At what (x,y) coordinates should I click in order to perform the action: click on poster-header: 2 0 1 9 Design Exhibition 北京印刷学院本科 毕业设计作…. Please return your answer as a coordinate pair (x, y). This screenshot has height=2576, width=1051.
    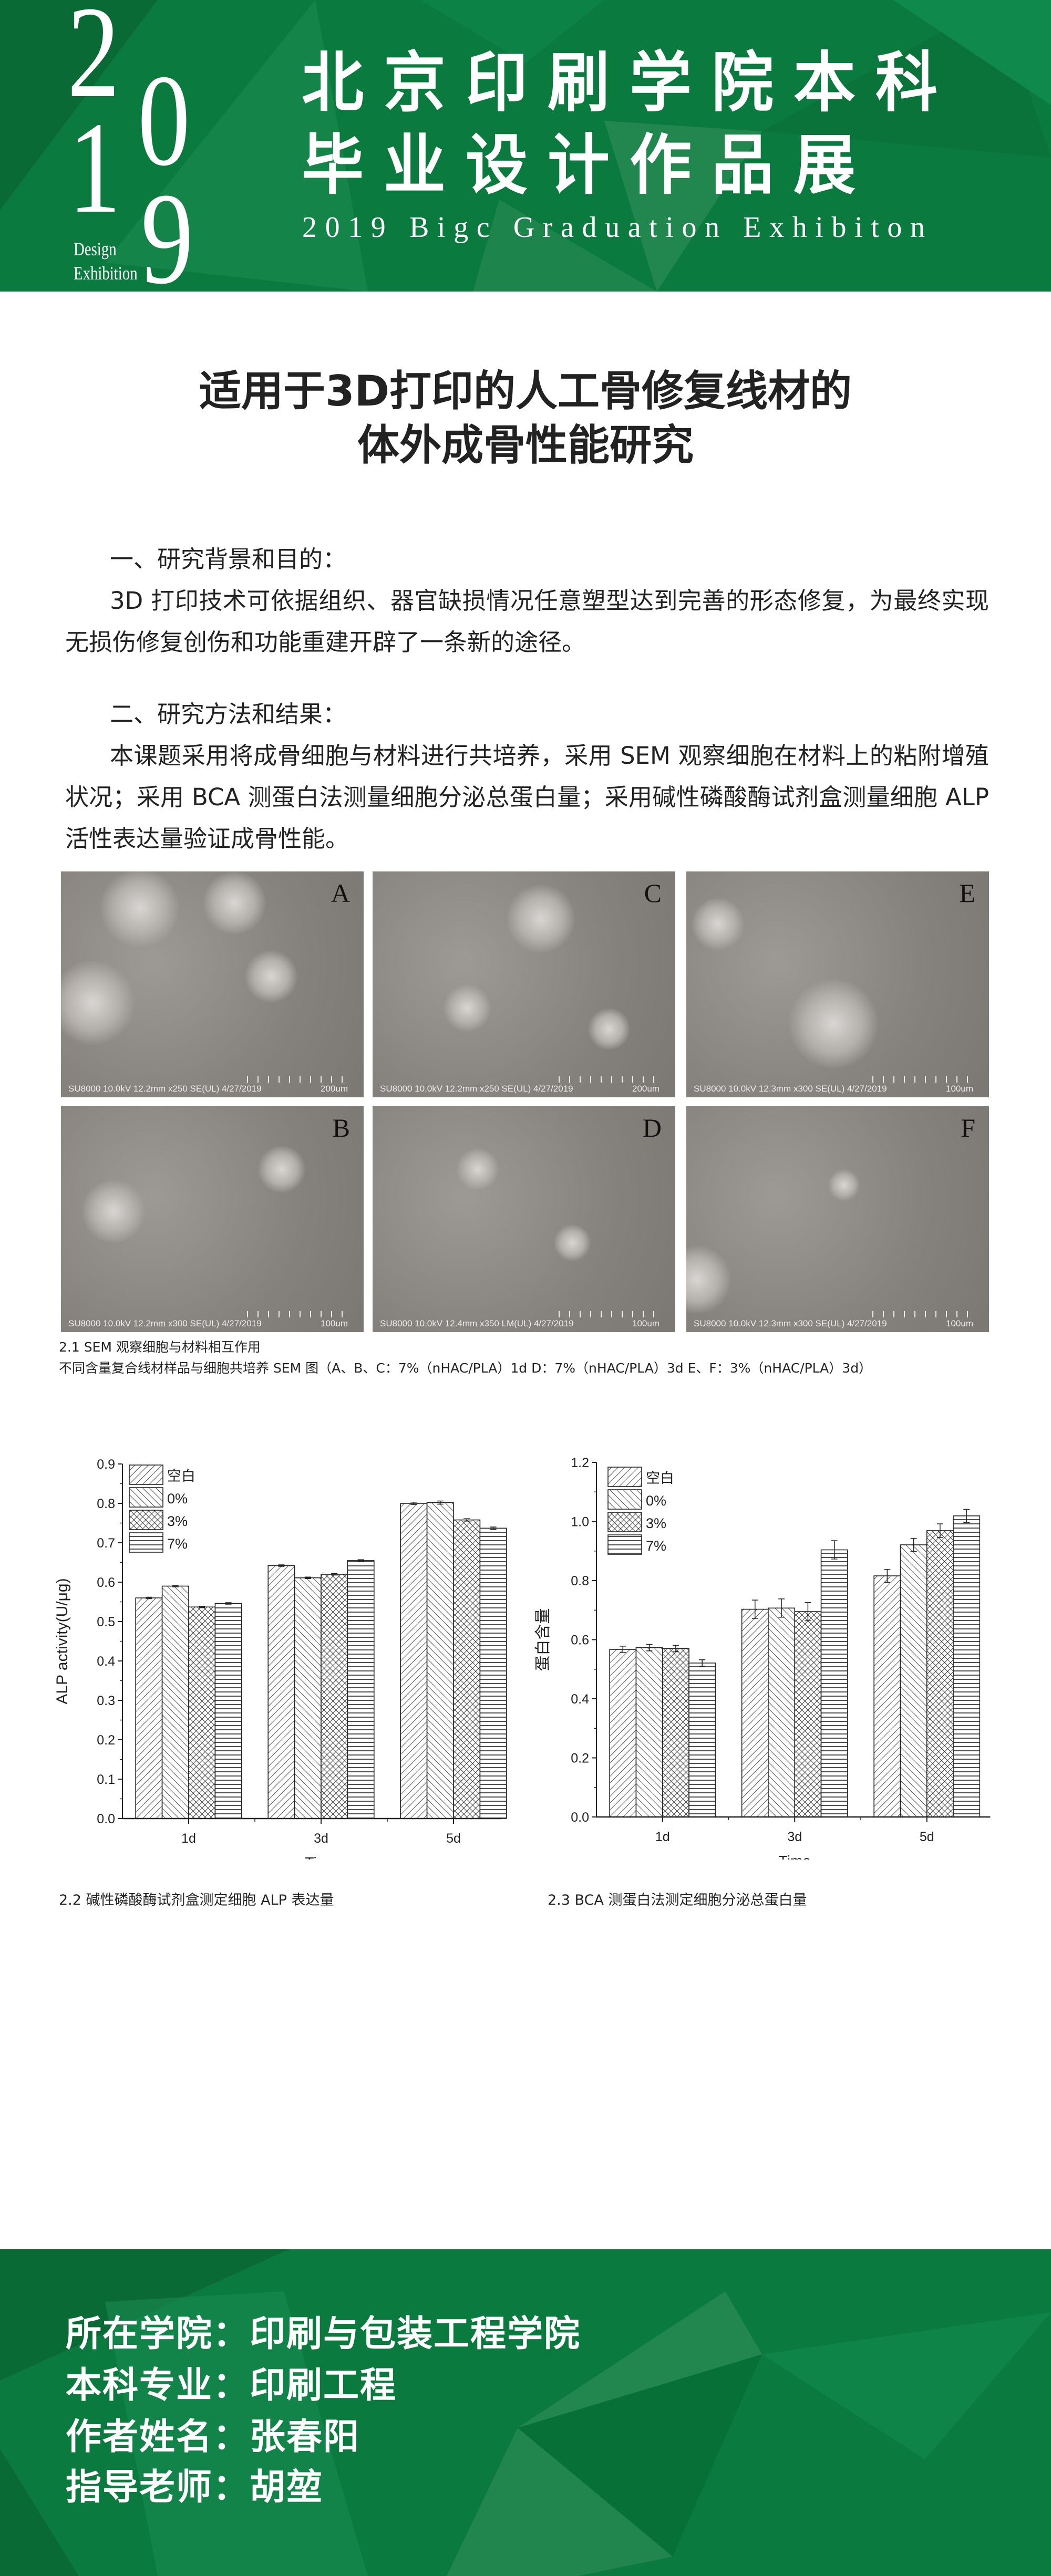
    Looking at the image, I should click on (525, 146).